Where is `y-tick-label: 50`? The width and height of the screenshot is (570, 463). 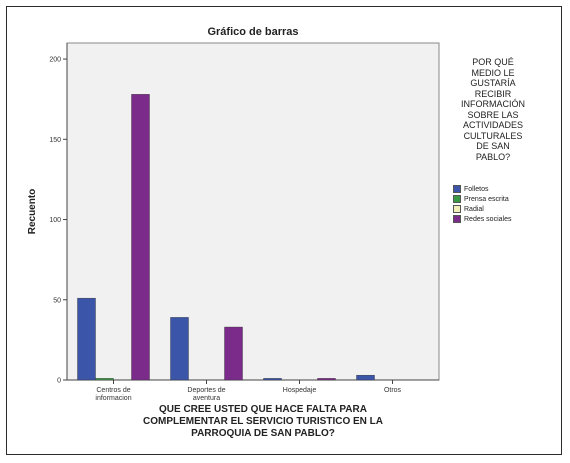
y-tick-label: 50 is located at coordinates (57, 300).